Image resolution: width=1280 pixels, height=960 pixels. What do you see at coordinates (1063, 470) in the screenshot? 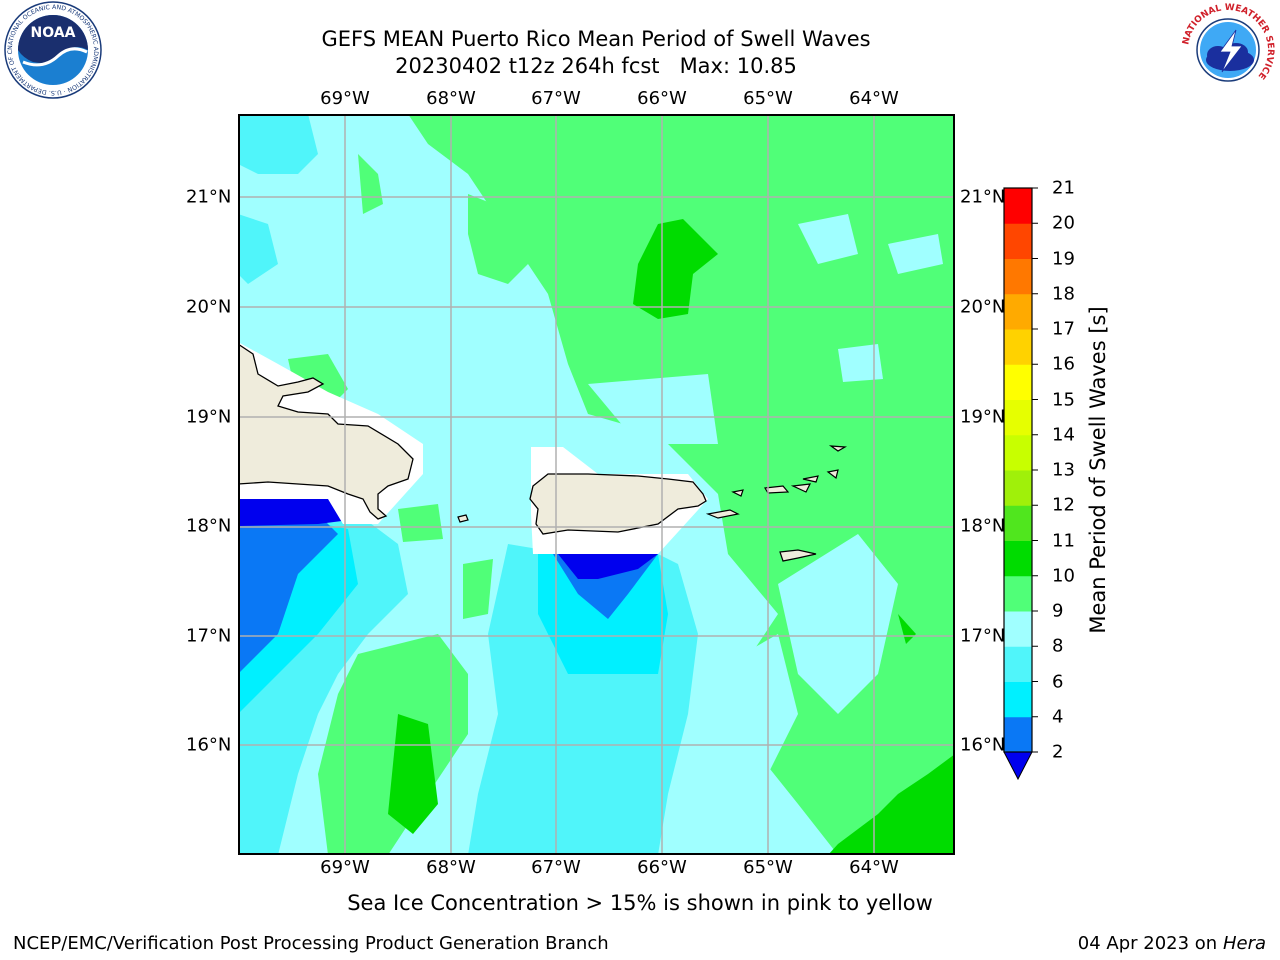
I see `colorbar-tick-label: 13` at bounding box center [1063, 470].